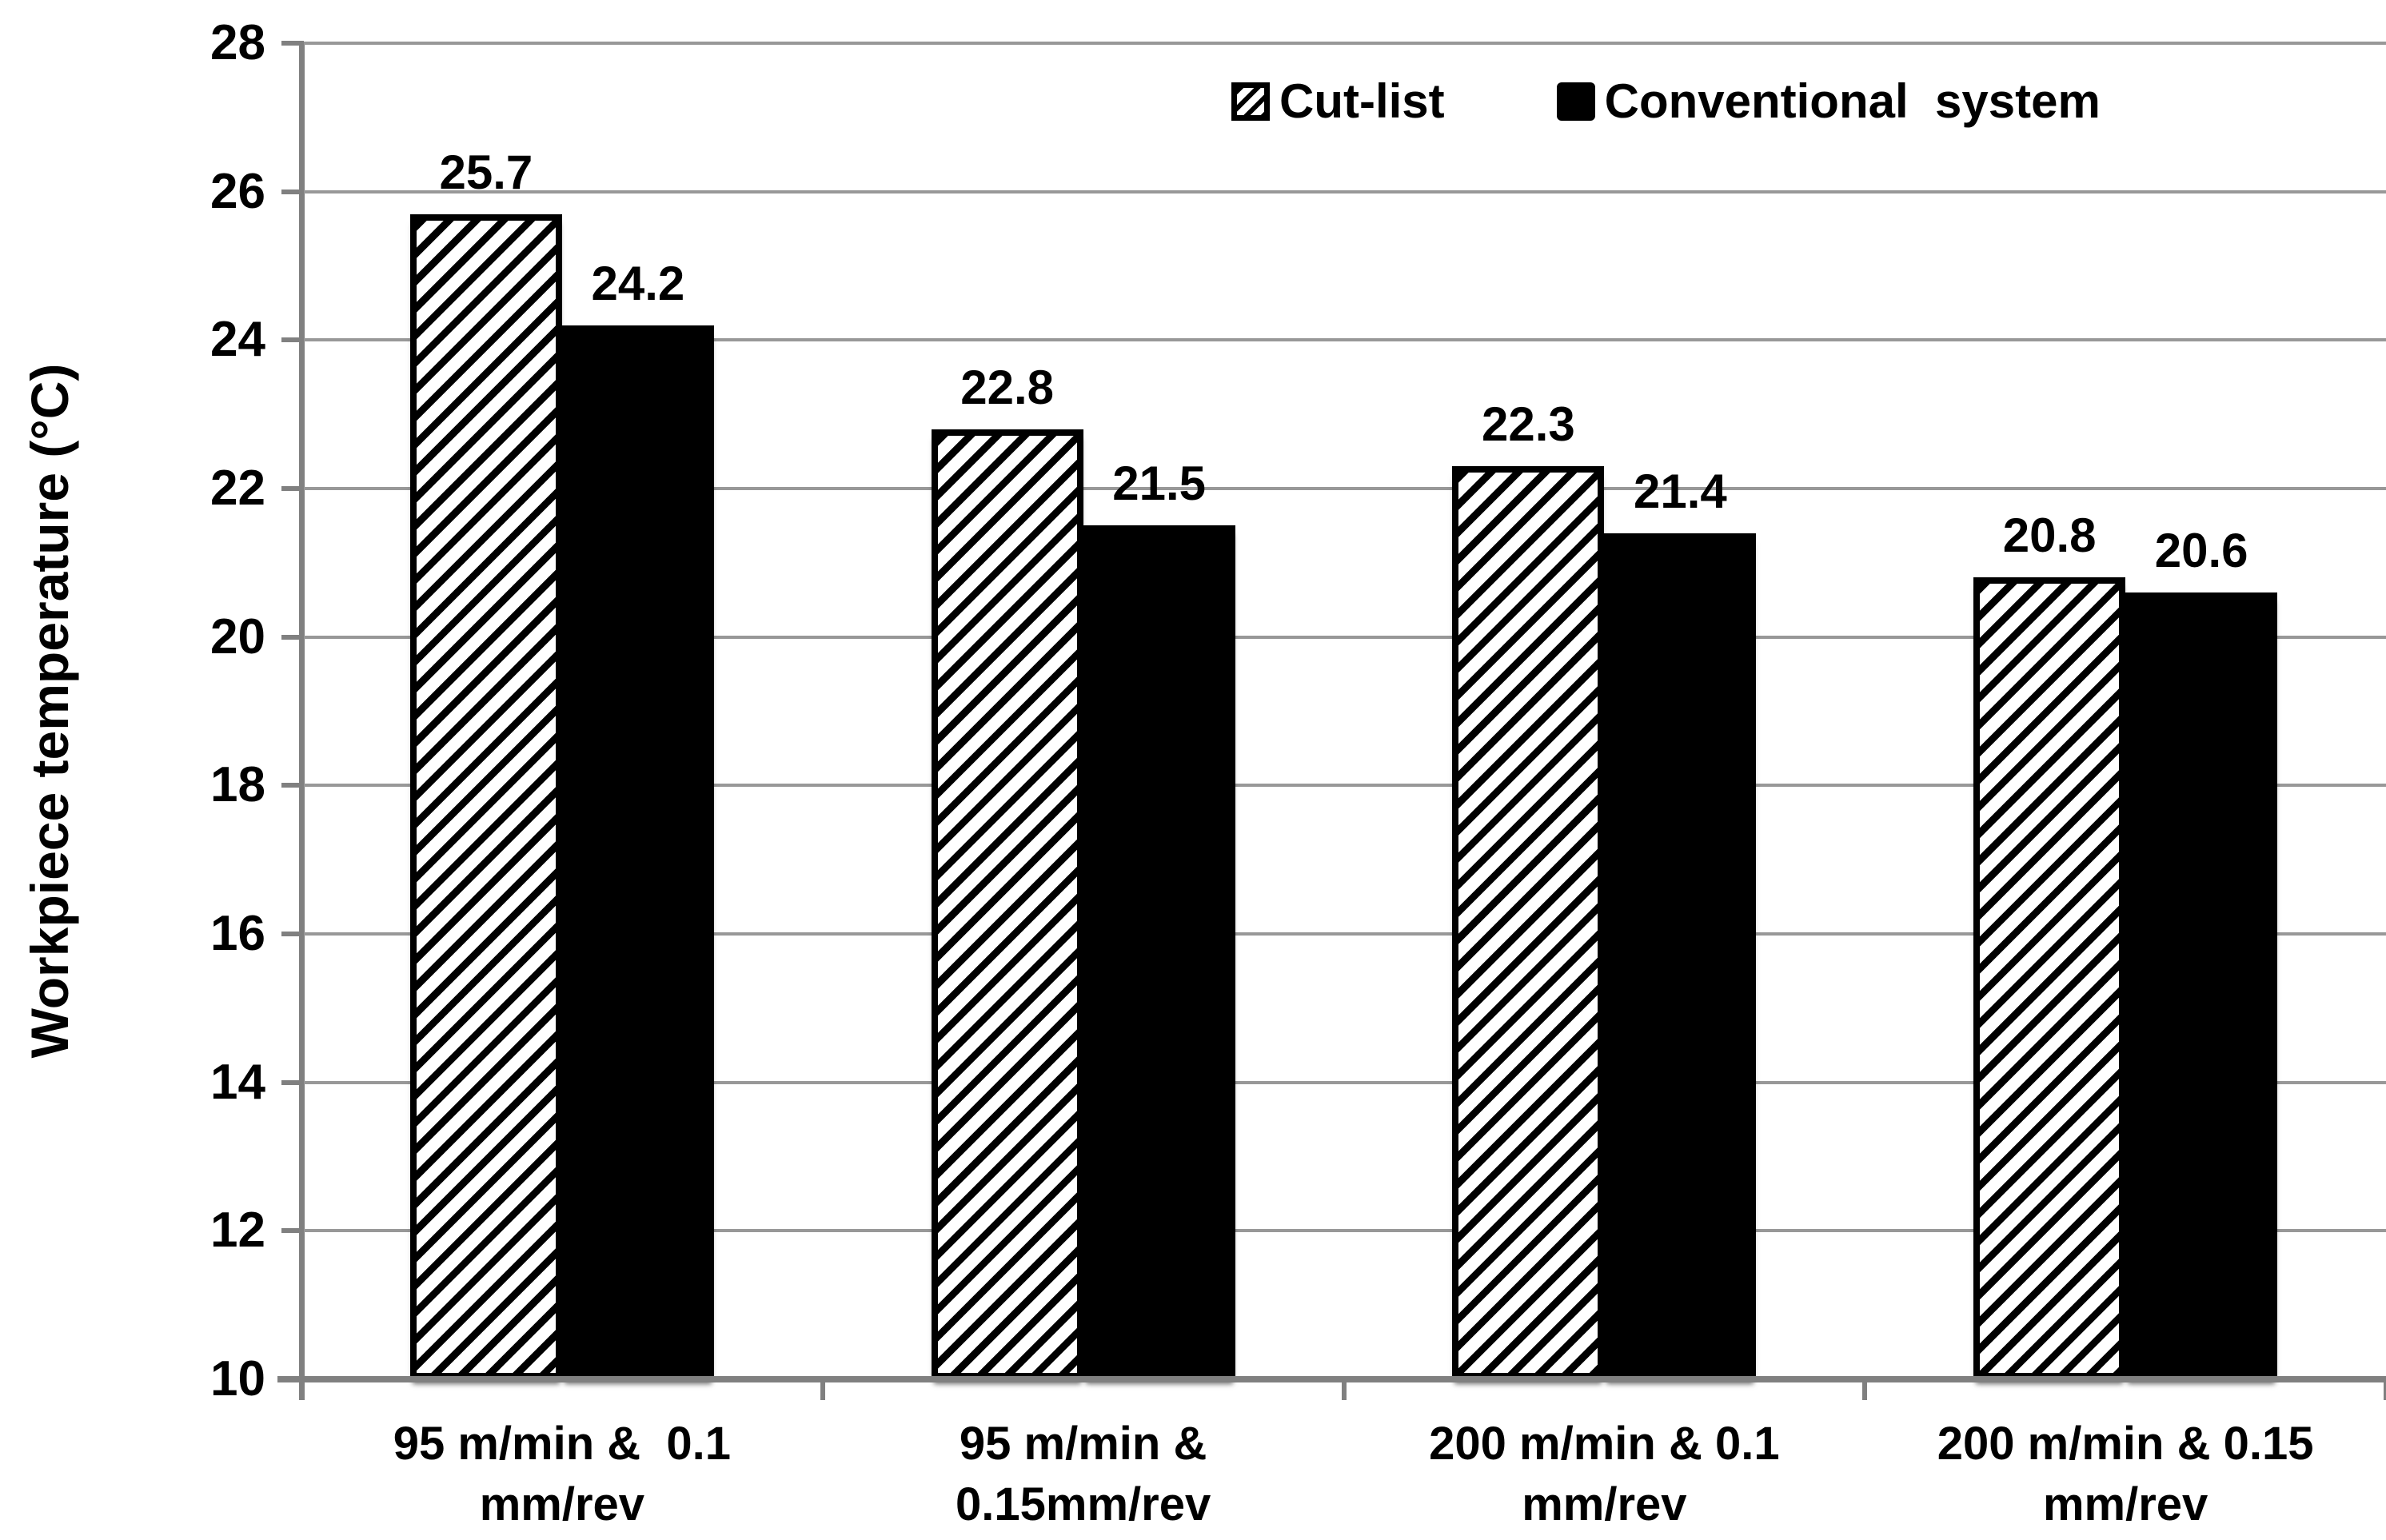  Describe the element at coordinates (238, 636) in the screenshot. I see `y-tick-label: 20` at that location.